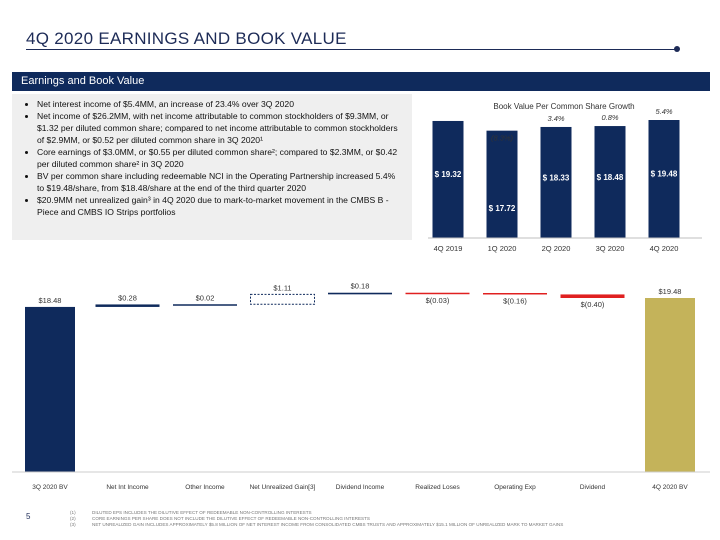 Image resolution: width=720 pixels, height=540 pixels. Describe the element at coordinates (555, 118) in the screenshot. I see `bv-growth-label: 3.4%` at that location.